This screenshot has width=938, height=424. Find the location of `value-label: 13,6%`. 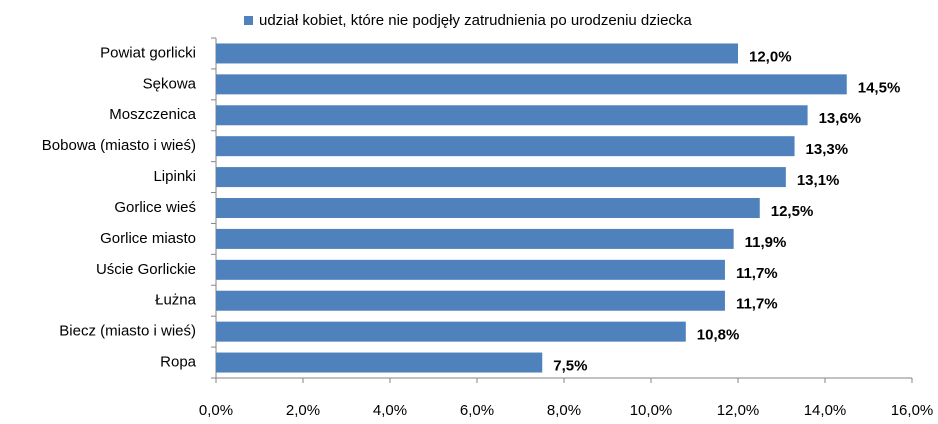

value-label: 13,6% is located at coordinates (840, 118).